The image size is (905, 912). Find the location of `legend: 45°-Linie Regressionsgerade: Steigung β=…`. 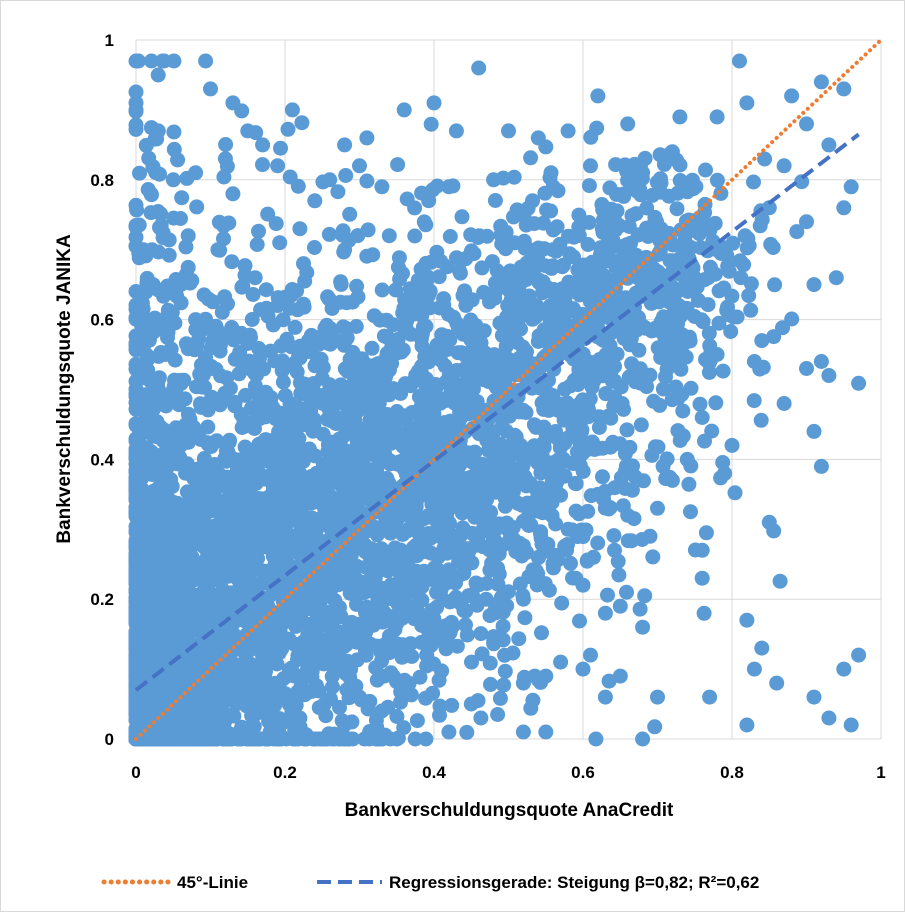

legend: 45°-Linie Regressionsgerade: Steigung β=… is located at coordinates (430, 882).